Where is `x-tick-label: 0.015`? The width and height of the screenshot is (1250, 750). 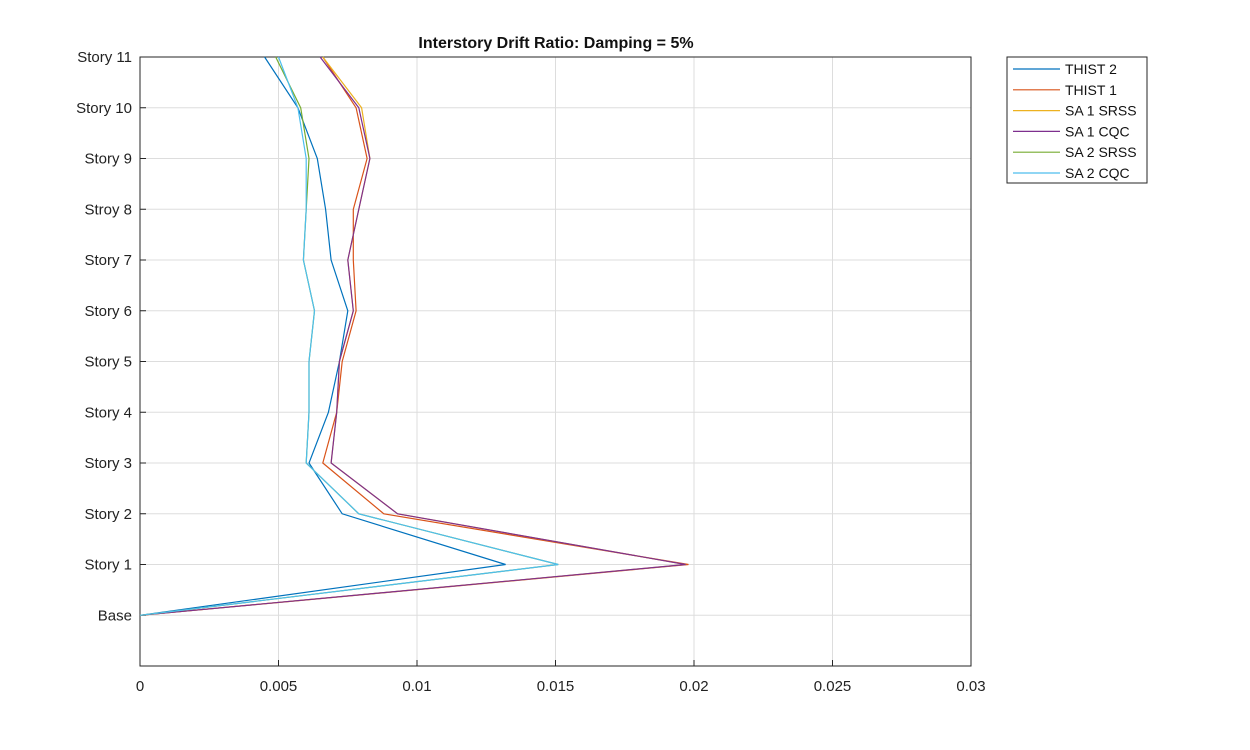
x-tick-label: 0.015 is located at coordinates (556, 686).